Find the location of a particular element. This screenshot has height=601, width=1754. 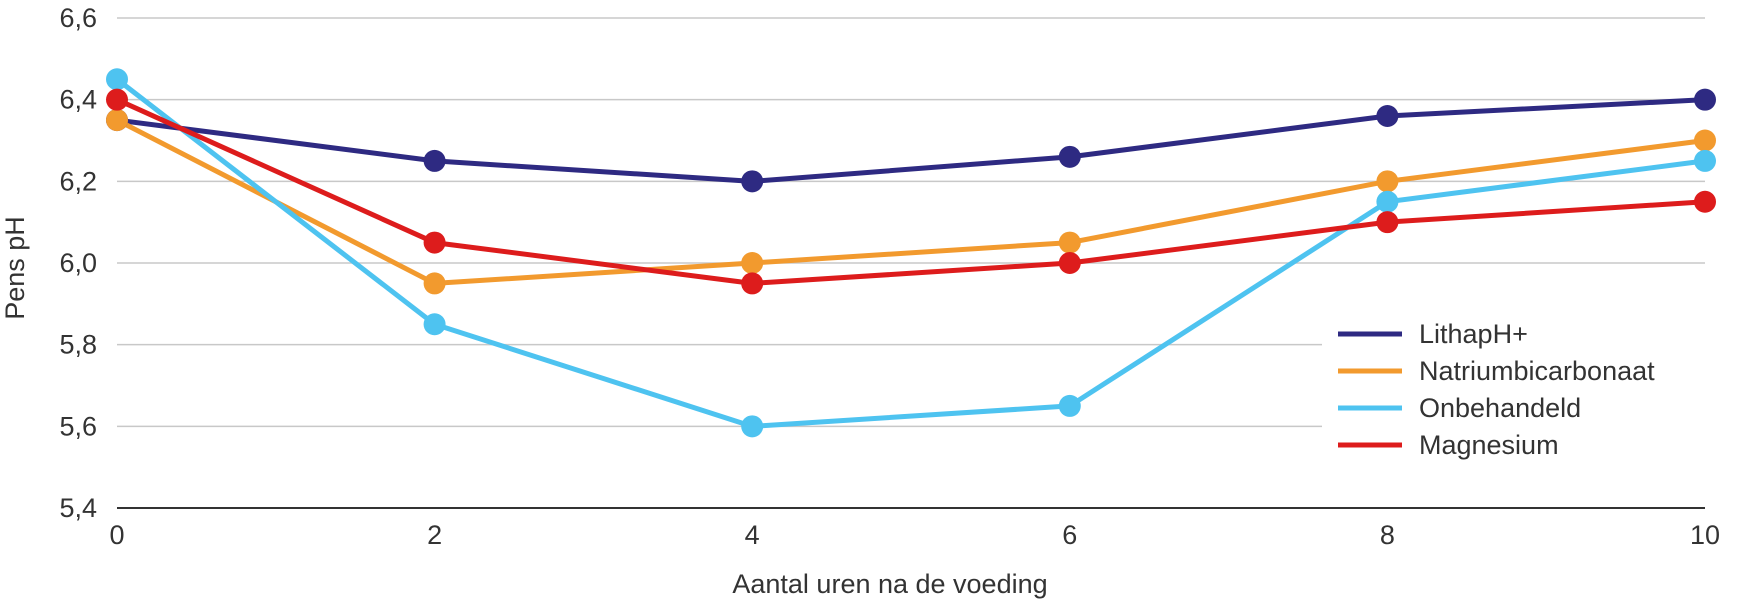

legend-label: LithapH+ is located at coordinates (1473, 334).